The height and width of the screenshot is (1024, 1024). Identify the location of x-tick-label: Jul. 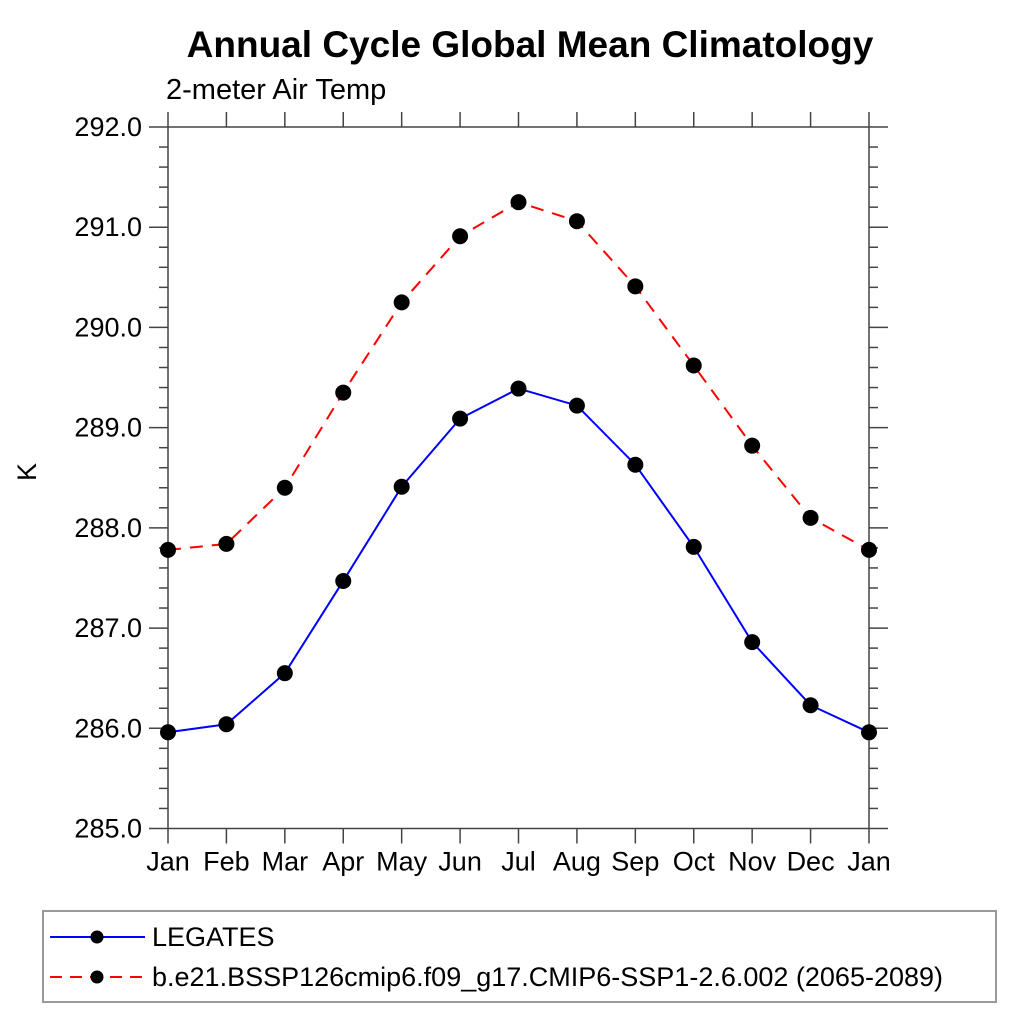
(518, 862).